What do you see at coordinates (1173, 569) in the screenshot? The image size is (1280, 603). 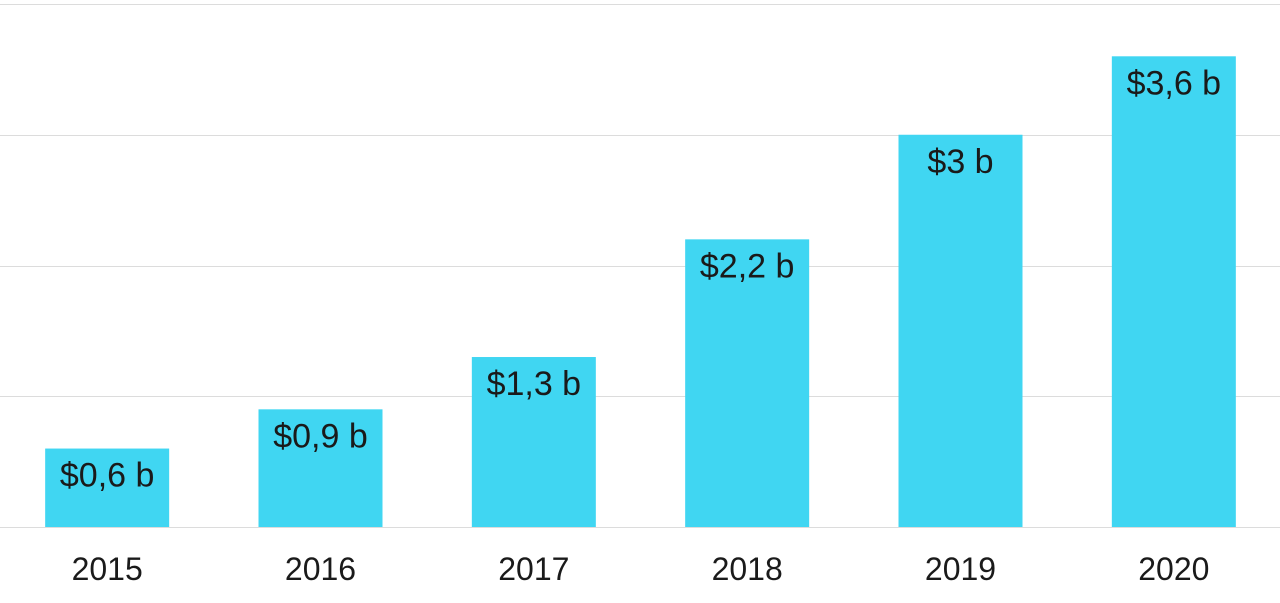 I see `x-tick-label-2020: 2020` at bounding box center [1173, 569].